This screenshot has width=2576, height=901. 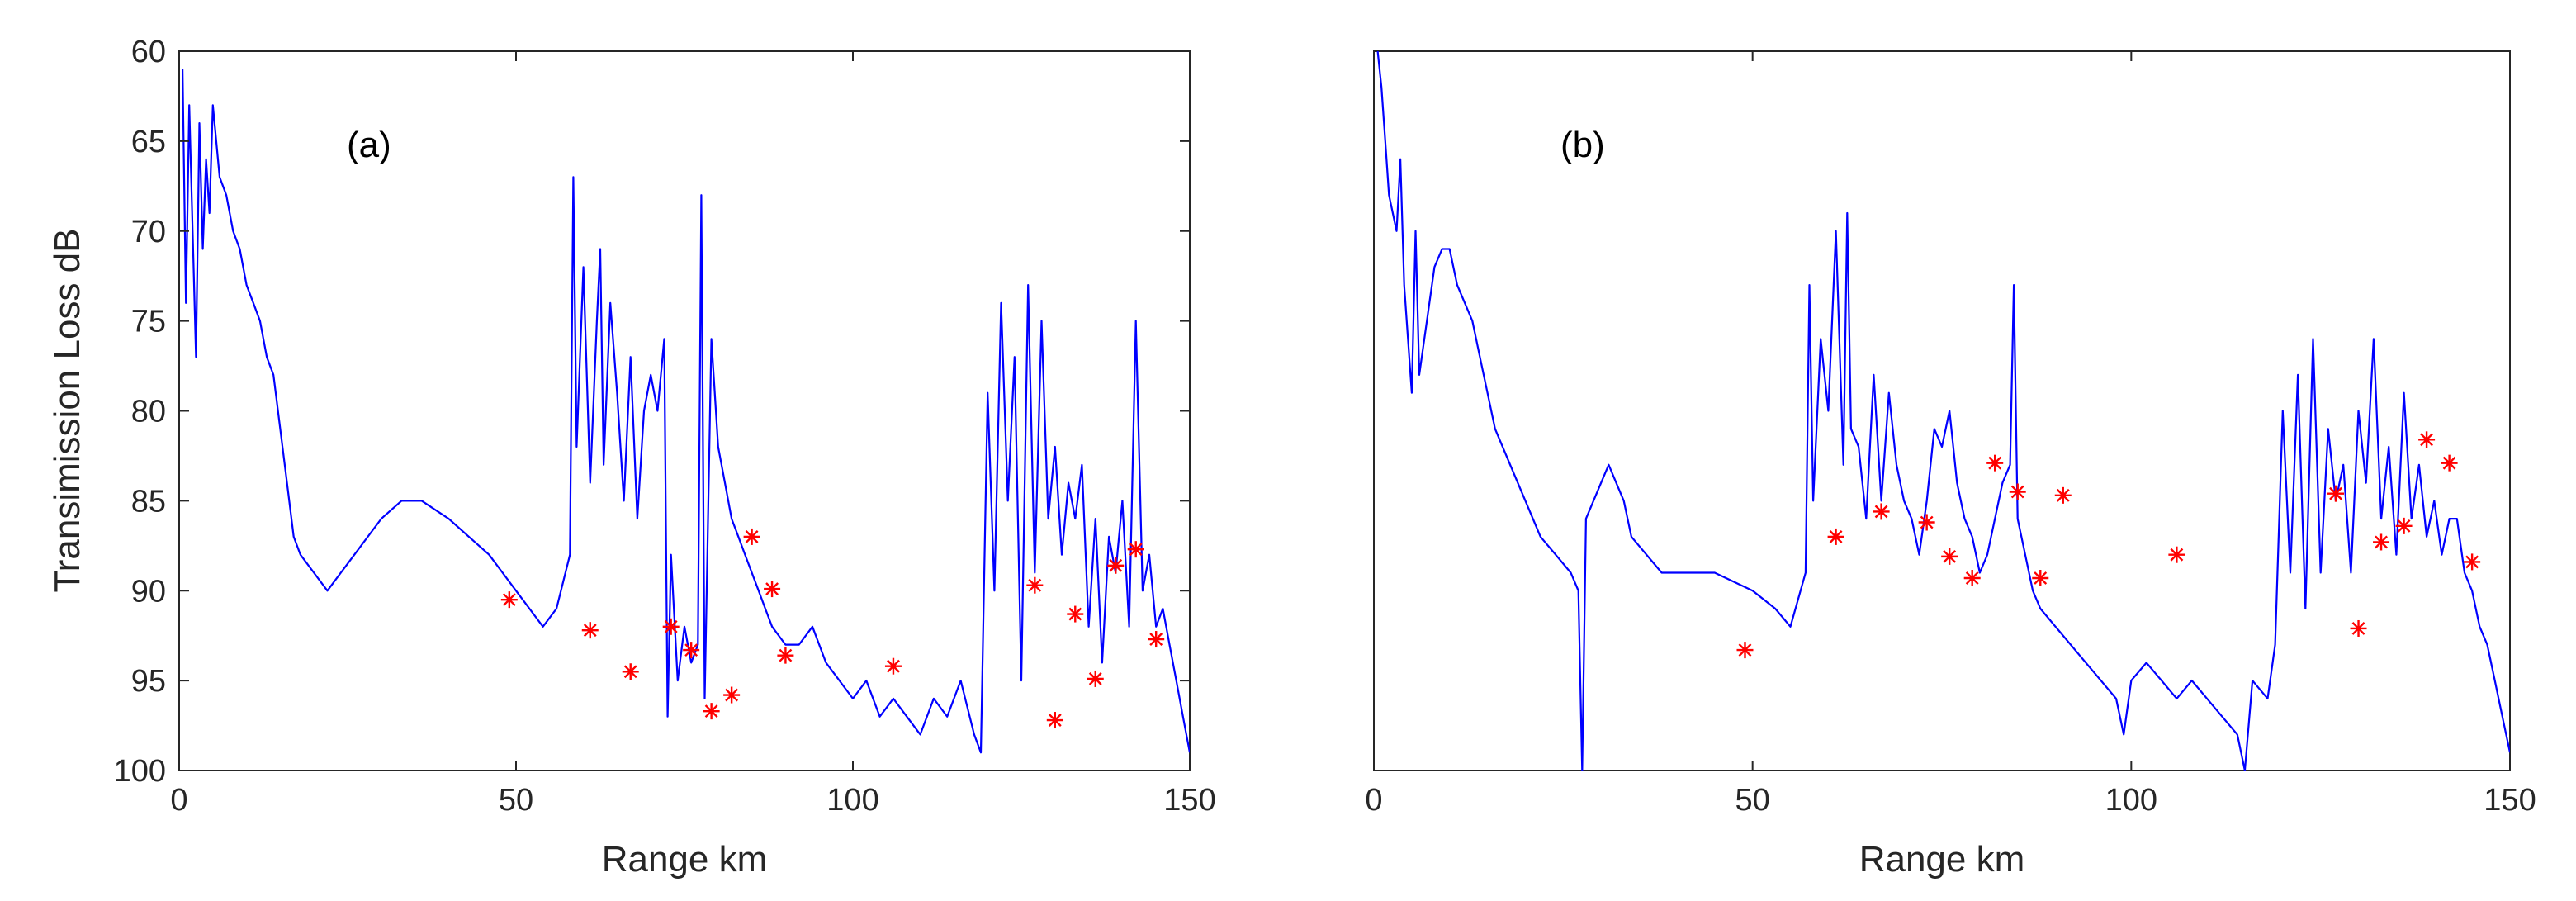 What do you see at coordinates (2131, 800) in the screenshot?
I see `panel-b-x-tick-label: 100` at bounding box center [2131, 800].